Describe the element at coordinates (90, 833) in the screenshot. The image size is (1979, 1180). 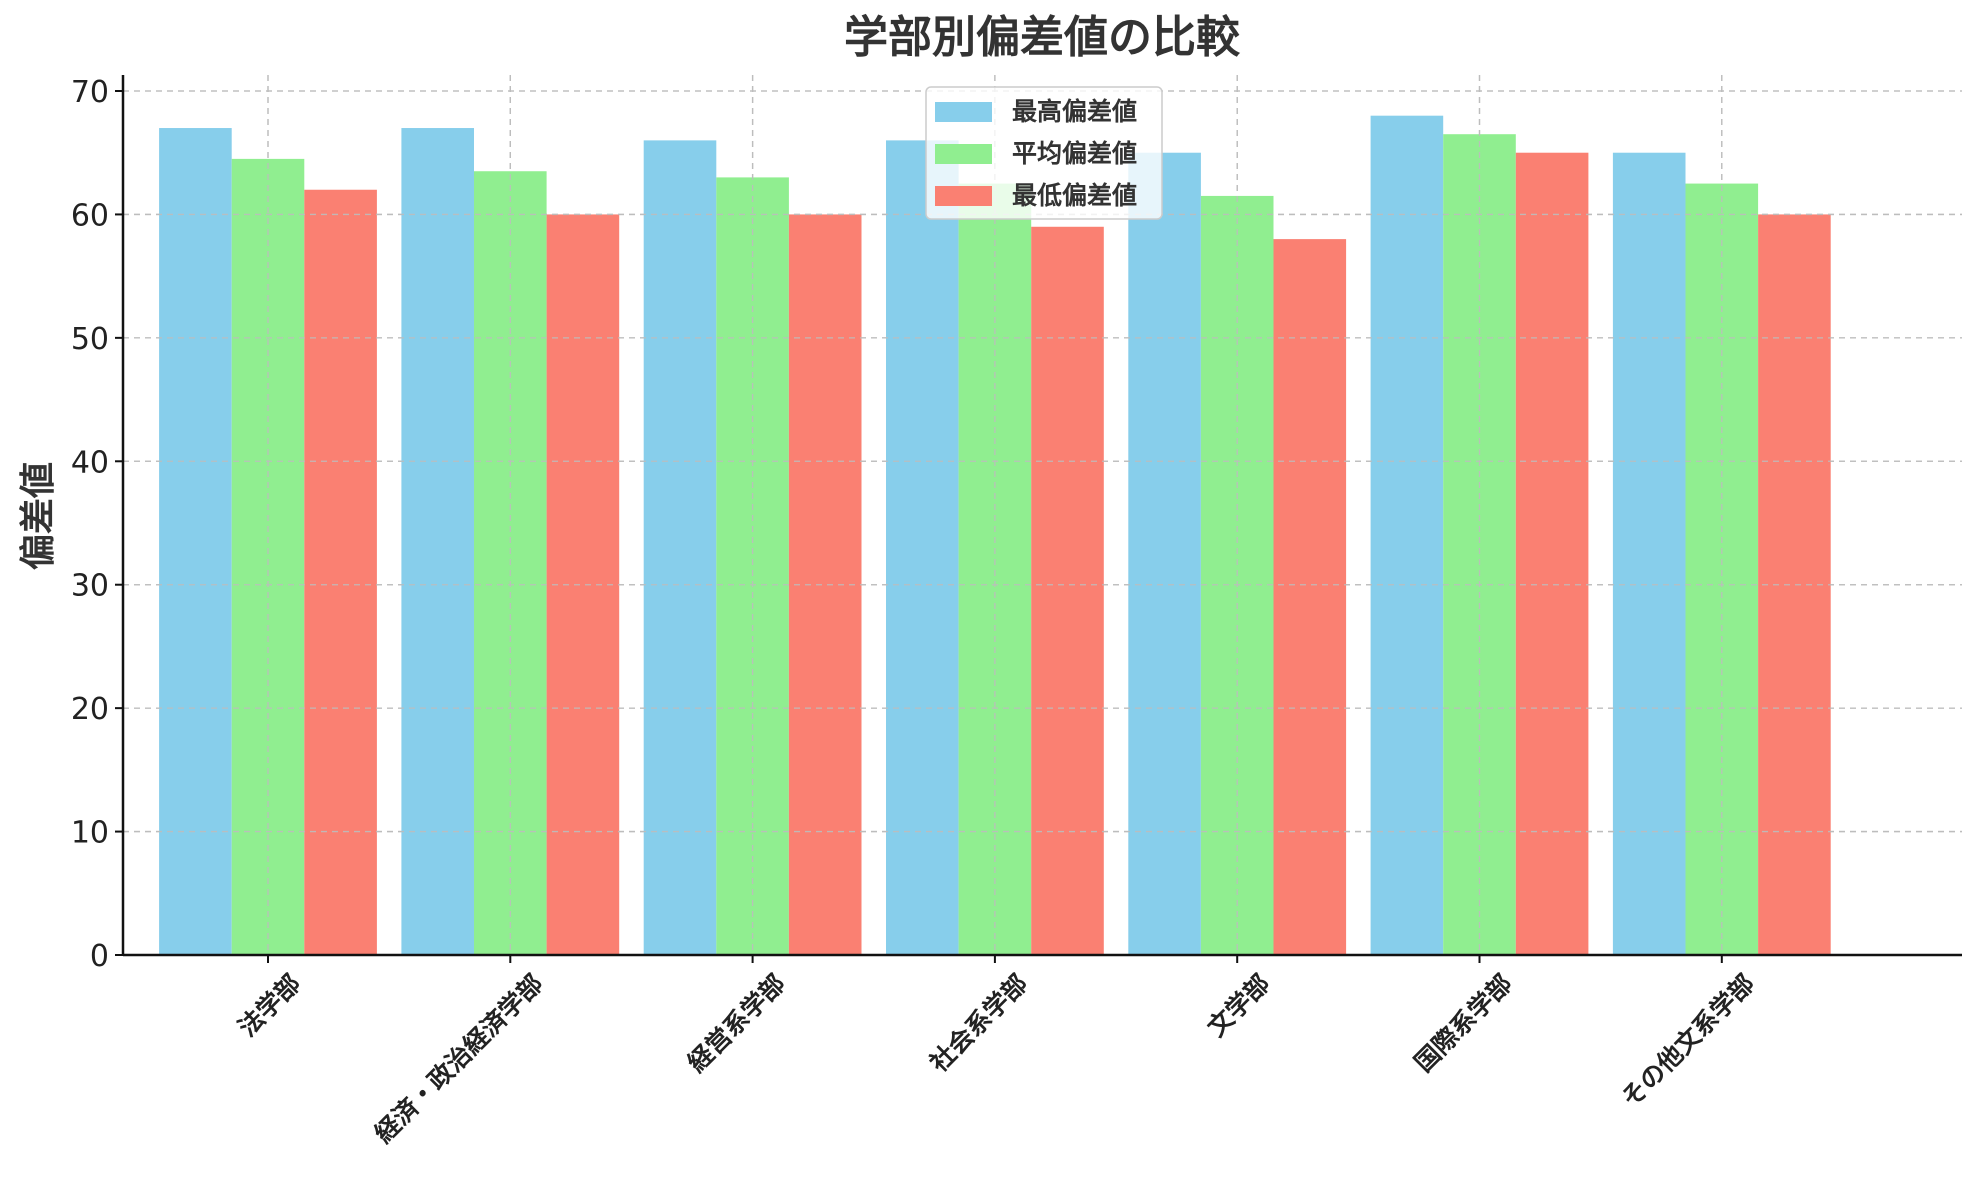
I see `y-tick-label: 10` at that location.